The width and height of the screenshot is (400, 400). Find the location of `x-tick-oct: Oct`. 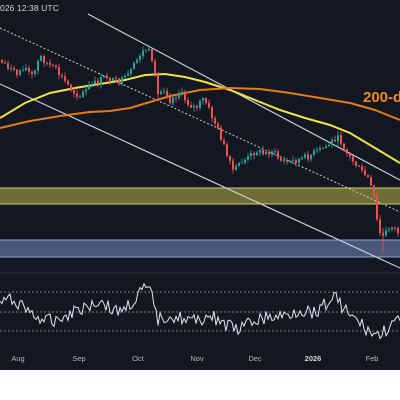

x-tick-oct: Oct is located at coordinates (138, 358).